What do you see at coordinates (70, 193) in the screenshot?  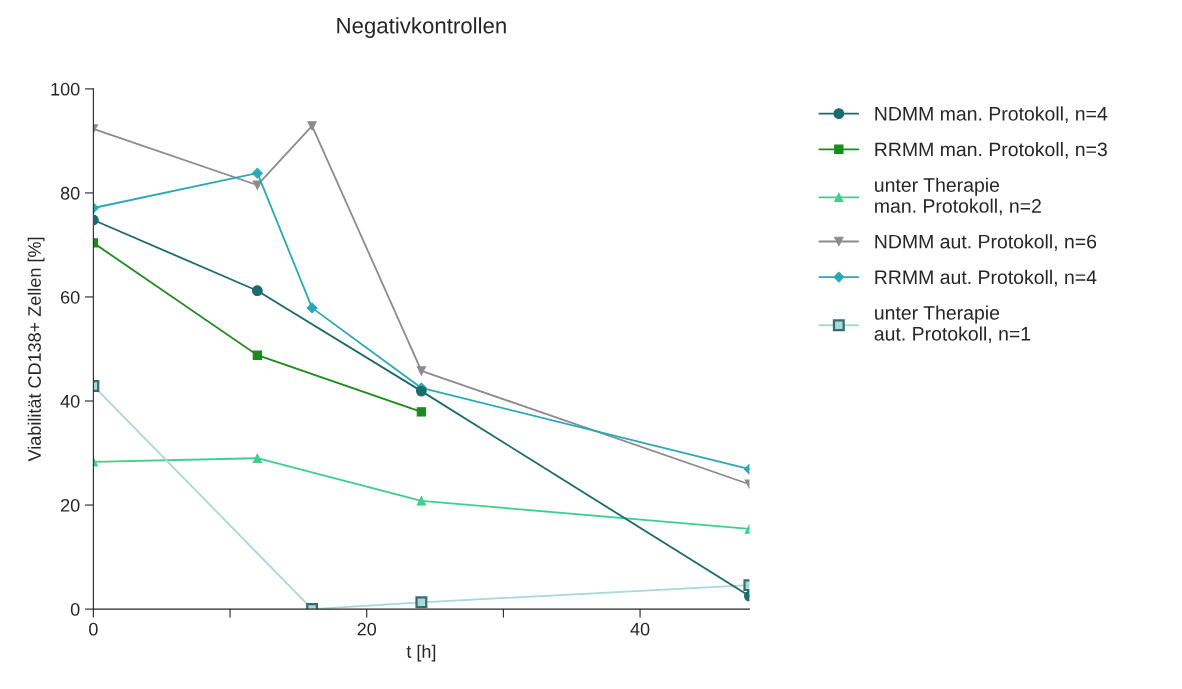 I see `y-tick-label: 80` at bounding box center [70, 193].